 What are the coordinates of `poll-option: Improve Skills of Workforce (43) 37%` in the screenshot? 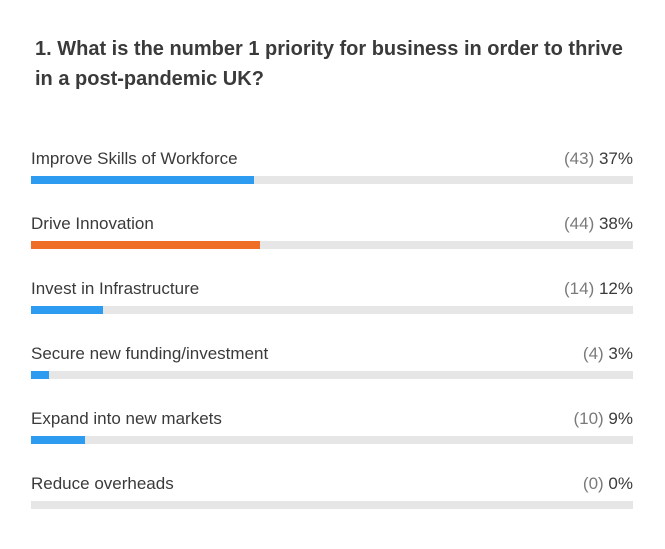 It's located at (332, 178).